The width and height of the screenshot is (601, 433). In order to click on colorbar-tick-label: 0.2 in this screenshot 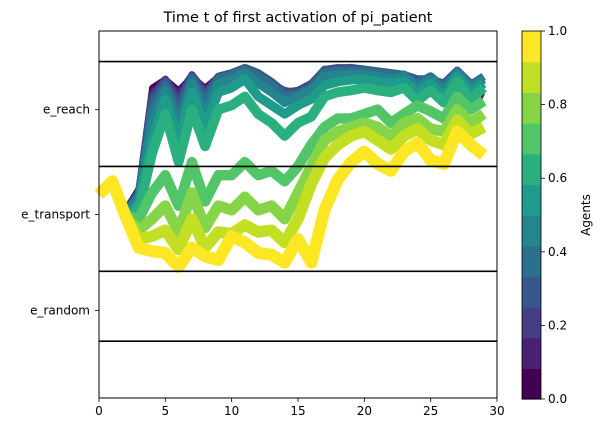, I will do `click(557, 325)`.